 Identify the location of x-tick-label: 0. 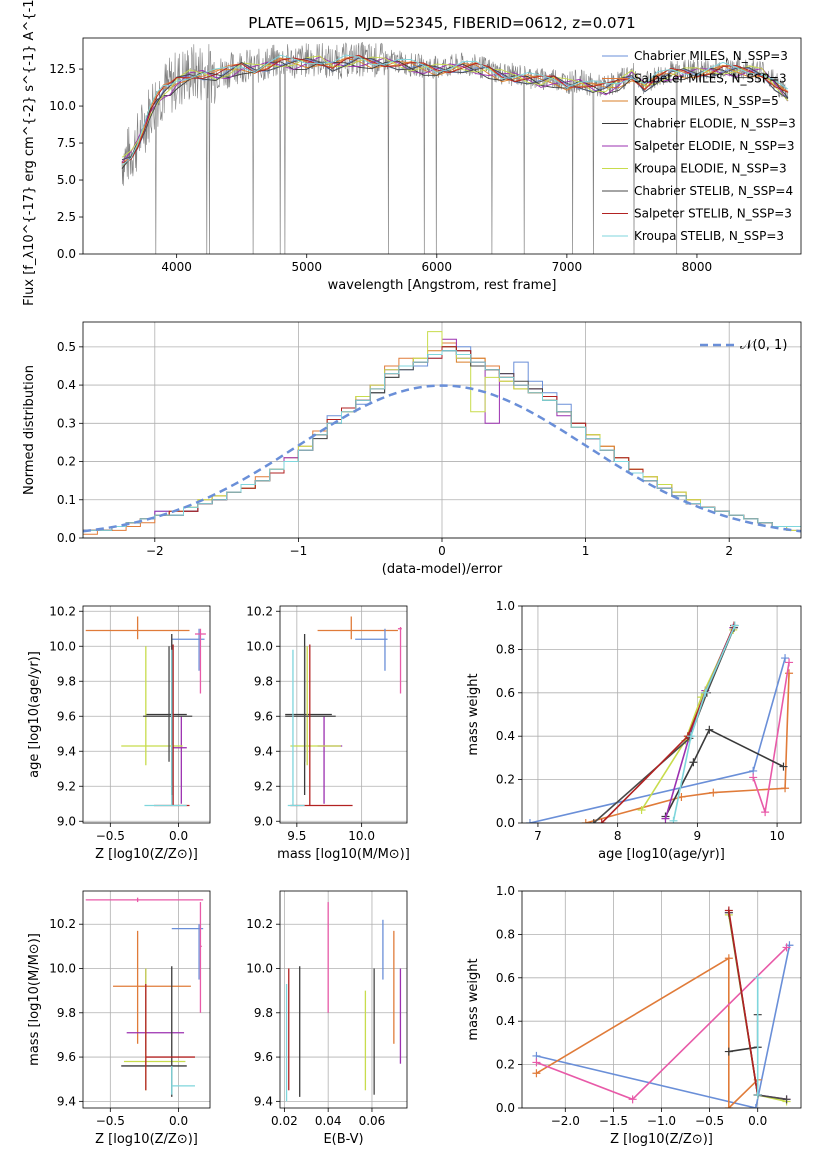
(442, 551).